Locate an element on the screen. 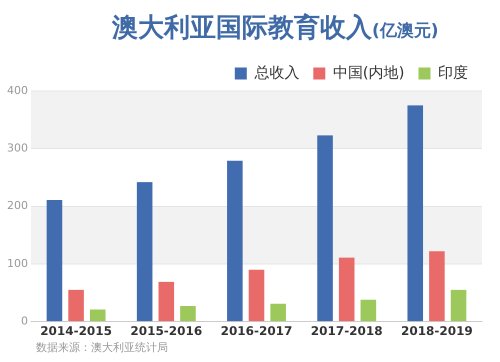 The height and width of the screenshot is (362, 500). x-tick-label: 2015-2016 is located at coordinates (166, 331).